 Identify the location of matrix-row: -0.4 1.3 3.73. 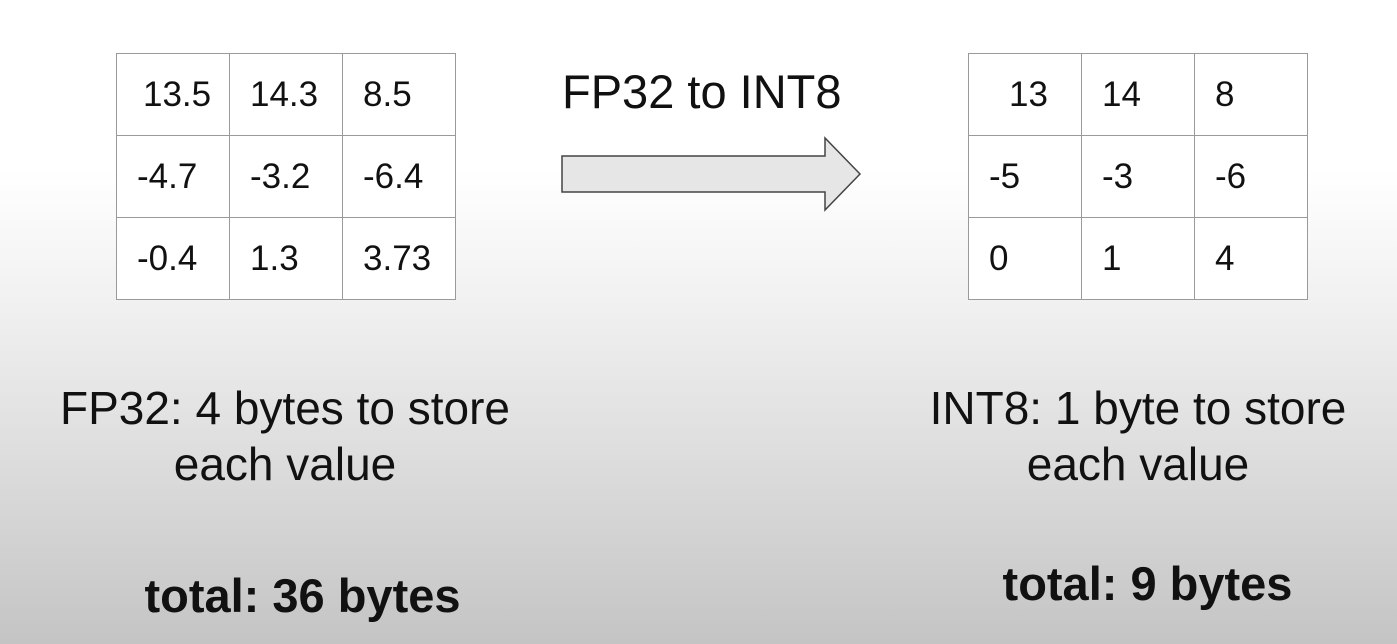
(286, 258).